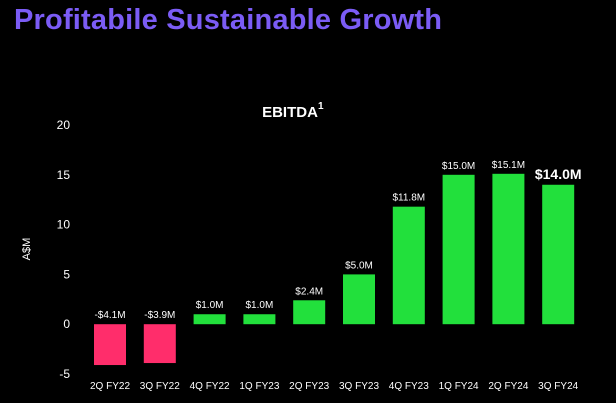 This screenshot has width=616, height=403. I want to click on x-tick-label: 2Q FY22, so click(110, 386).